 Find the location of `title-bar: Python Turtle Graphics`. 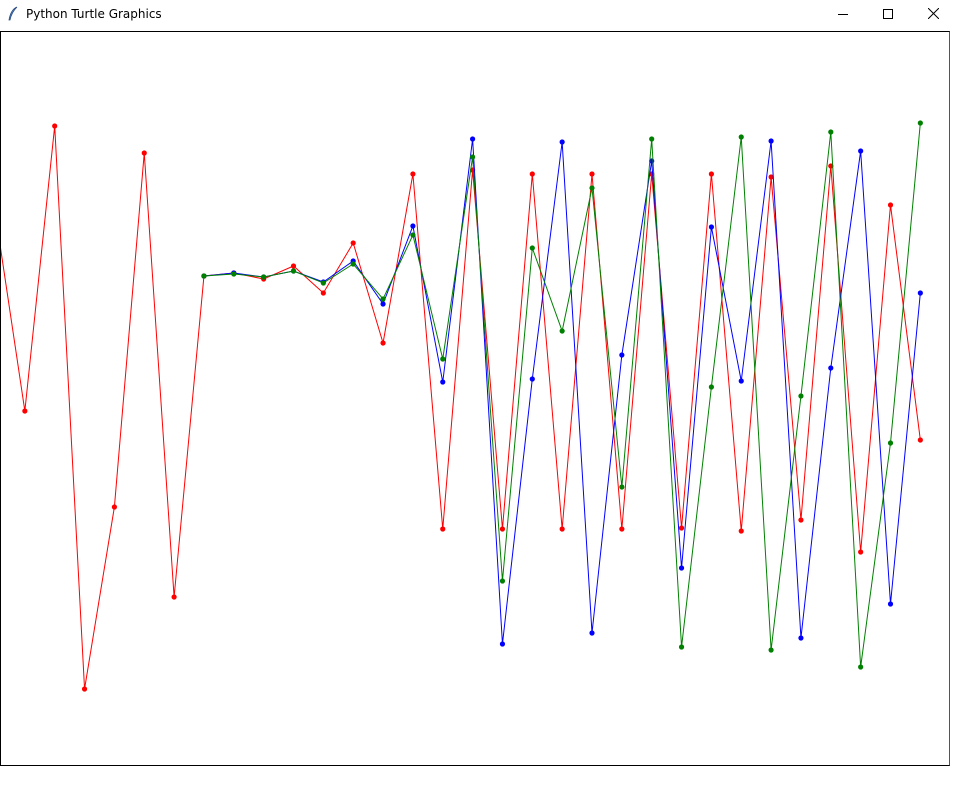

title-bar: Python Turtle Graphics is located at coordinates (478, 15).